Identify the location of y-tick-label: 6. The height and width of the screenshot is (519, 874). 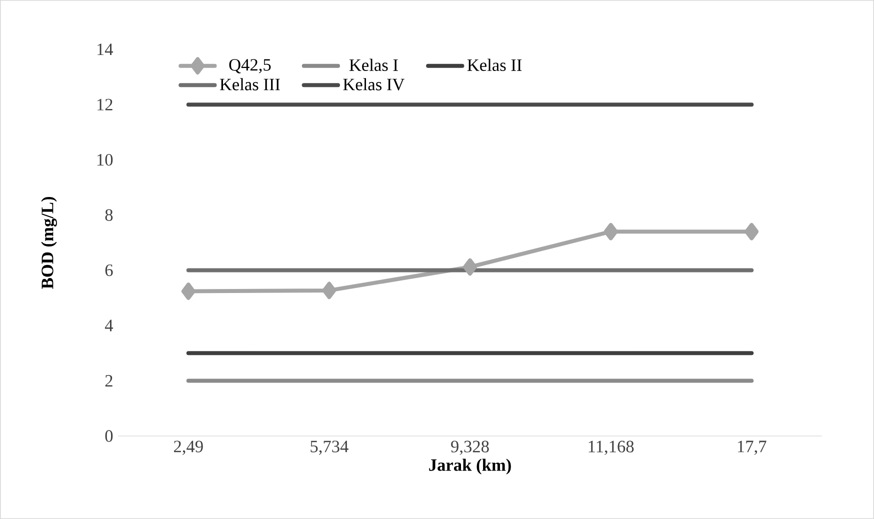
(109, 270).